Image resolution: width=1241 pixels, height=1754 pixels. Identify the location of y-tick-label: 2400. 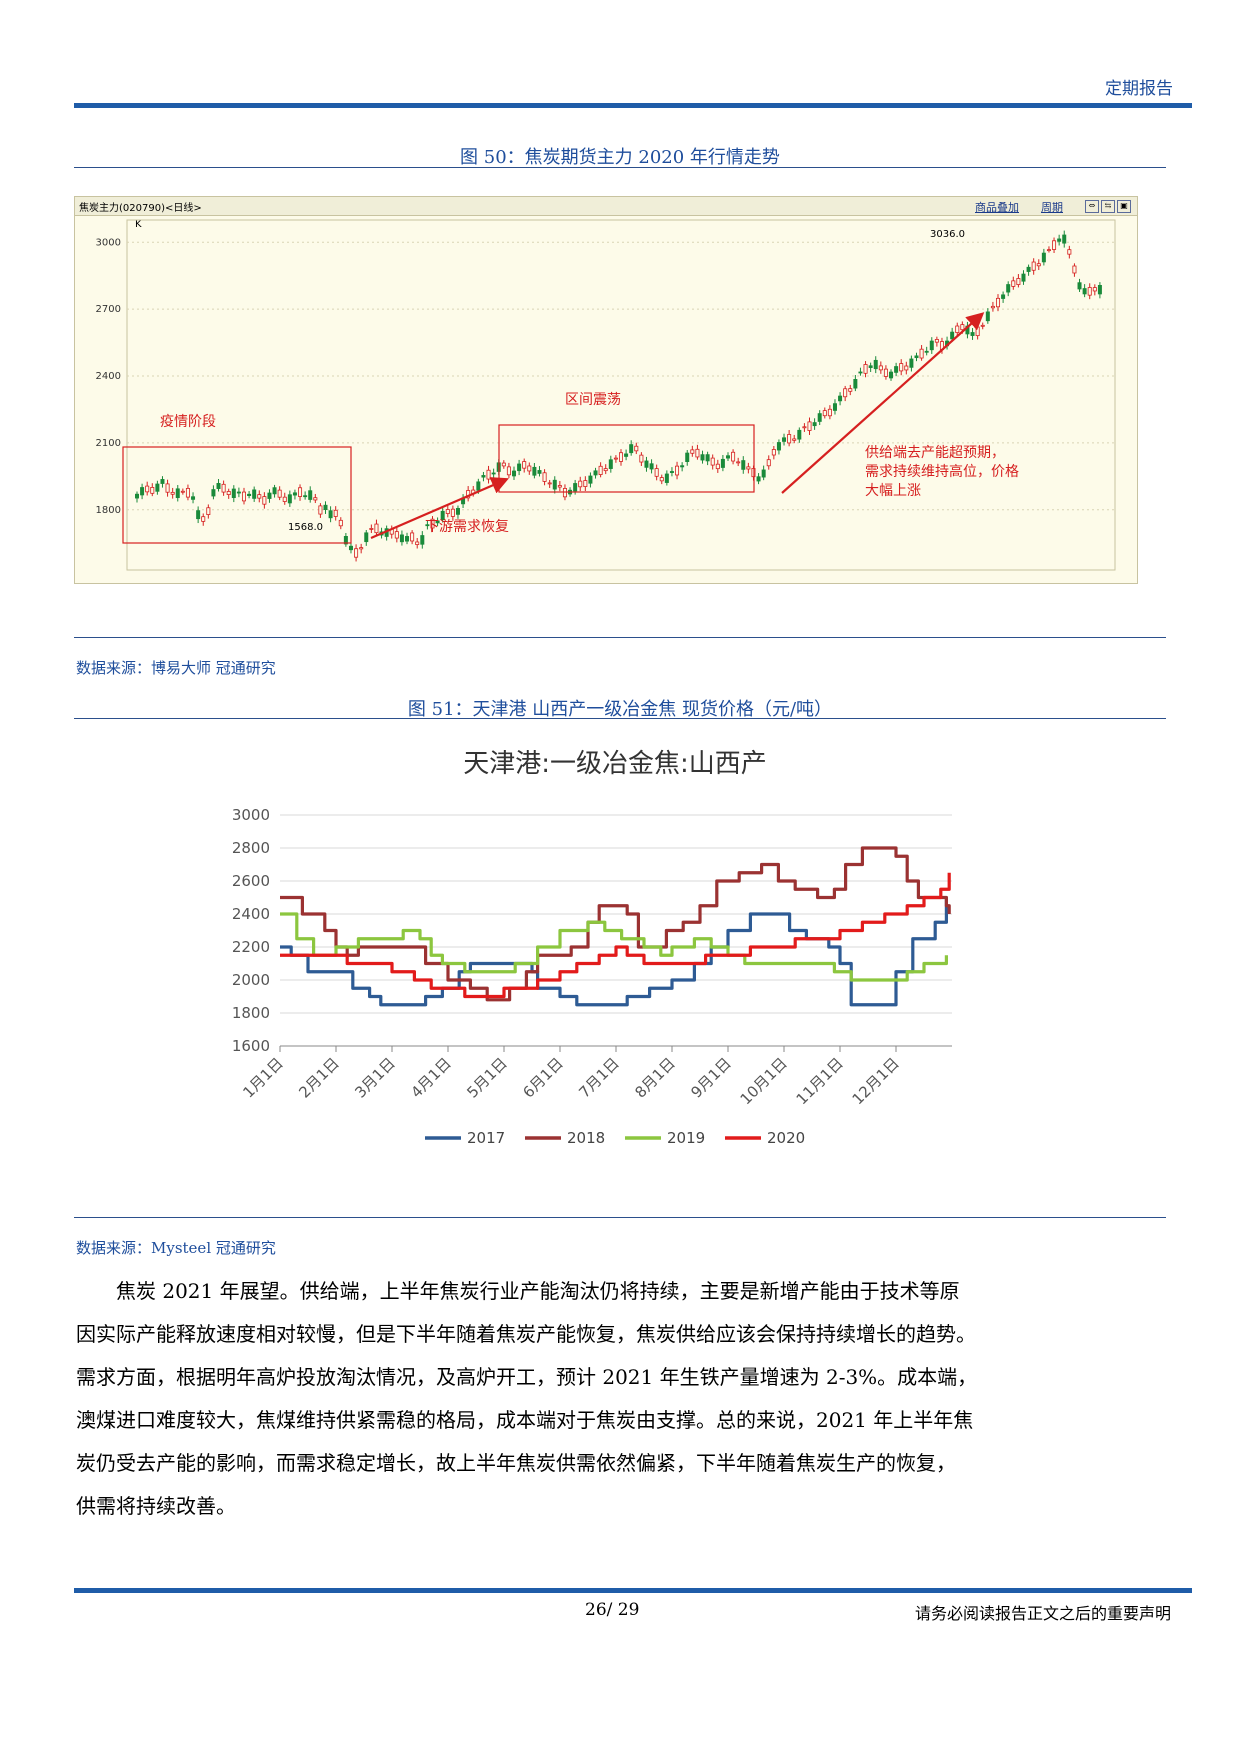
(251, 914).